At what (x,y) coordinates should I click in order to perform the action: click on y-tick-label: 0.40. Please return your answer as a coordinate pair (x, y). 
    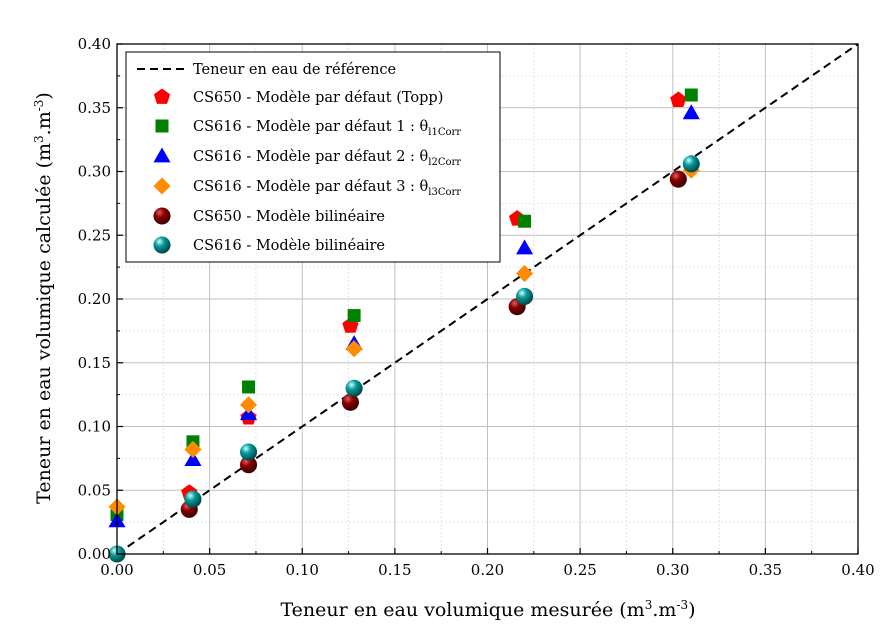
    Looking at the image, I should click on (94, 44).